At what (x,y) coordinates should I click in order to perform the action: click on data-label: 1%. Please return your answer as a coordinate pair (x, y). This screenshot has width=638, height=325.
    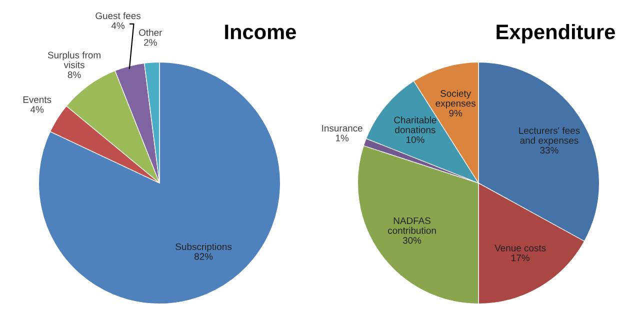
    Looking at the image, I should click on (342, 138).